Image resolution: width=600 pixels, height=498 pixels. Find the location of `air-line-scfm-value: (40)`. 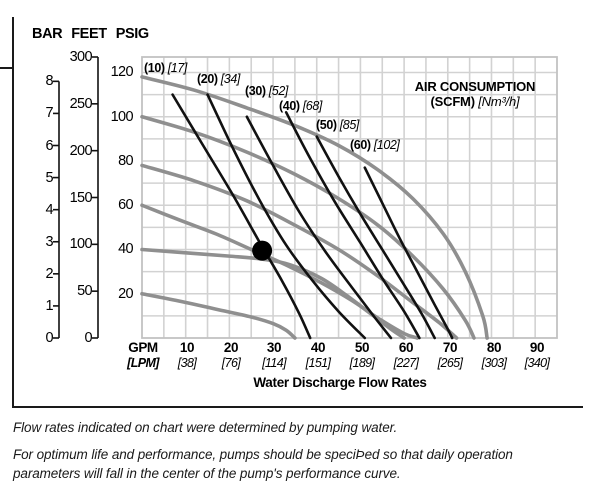

air-line-scfm-value: (40) is located at coordinates (291, 106).